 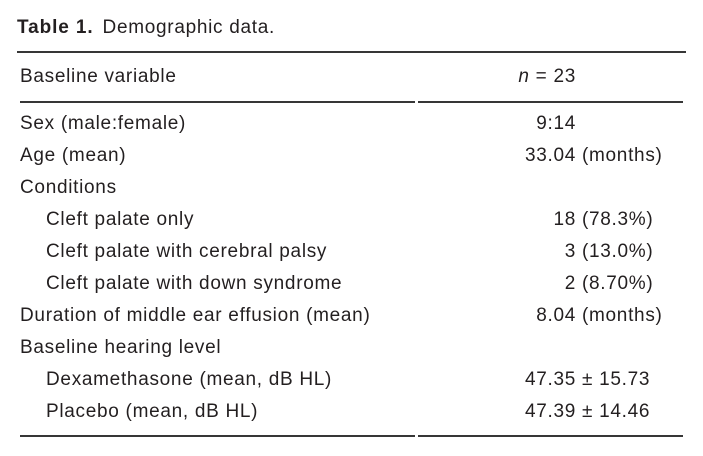 I want to click on row-value: 2 (8.70%), so click(x=550, y=284).